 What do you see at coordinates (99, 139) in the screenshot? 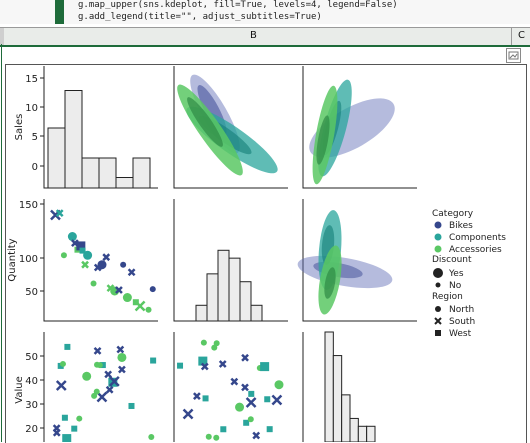
I see `histogram-sales` at bounding box center [99, 139].